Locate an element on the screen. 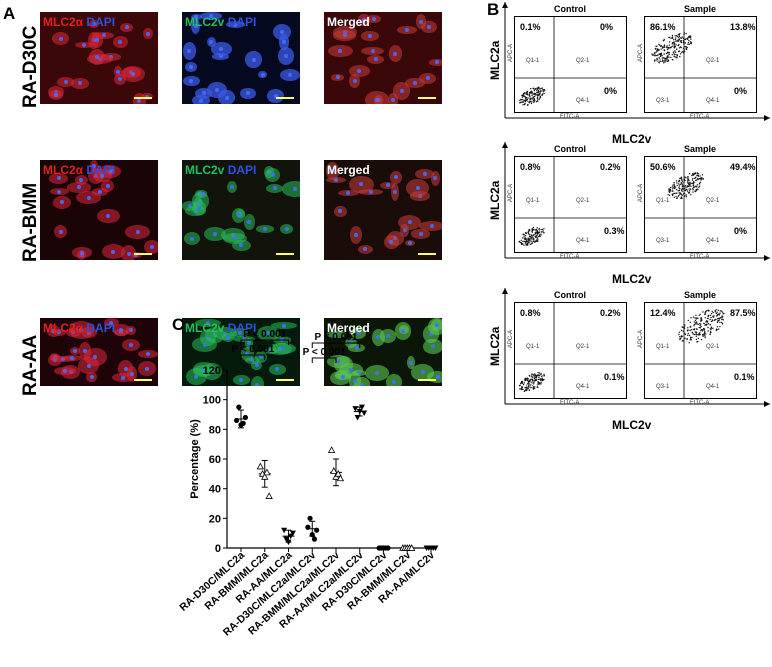  micrograph-r2-c2: MLC2v DAPI is located at coordinates (241, 210).